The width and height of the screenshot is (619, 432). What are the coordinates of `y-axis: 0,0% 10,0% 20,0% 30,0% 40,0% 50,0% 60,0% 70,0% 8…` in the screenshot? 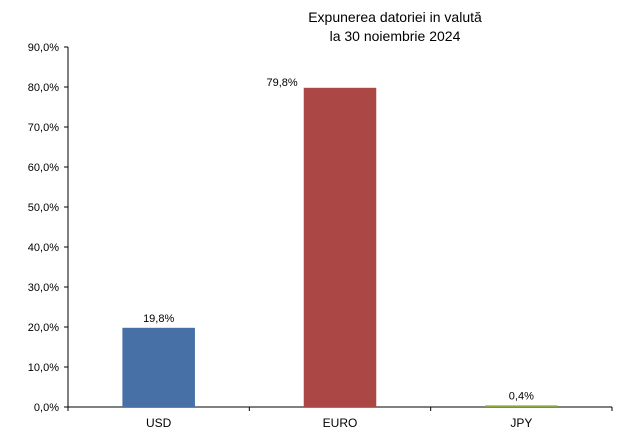 It's located at (48, 228).